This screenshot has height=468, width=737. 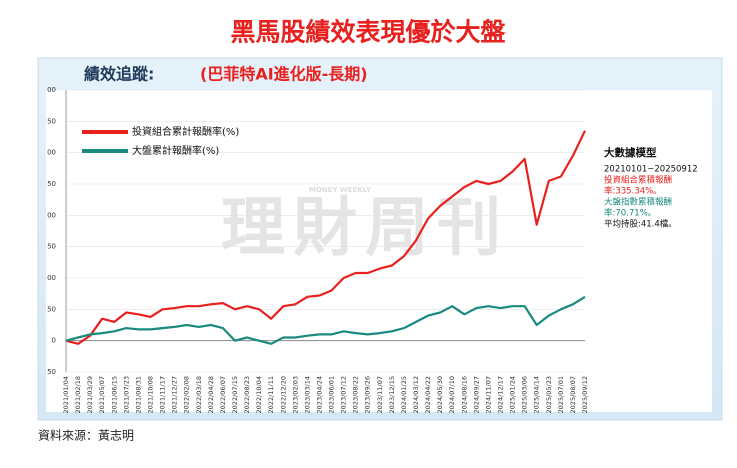 I want to click on x-tick-label: 2025/04/14, so click(x=537, y=394).